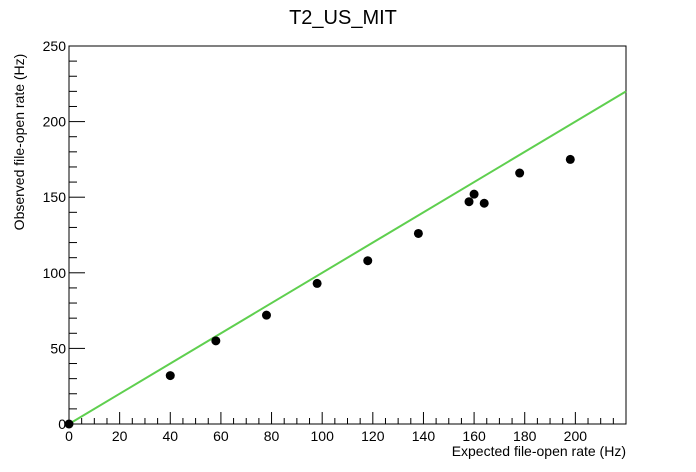 The width and height of the screenshot is (696, 472). I want to click on x-tick-label: 0, so click(69, 436).